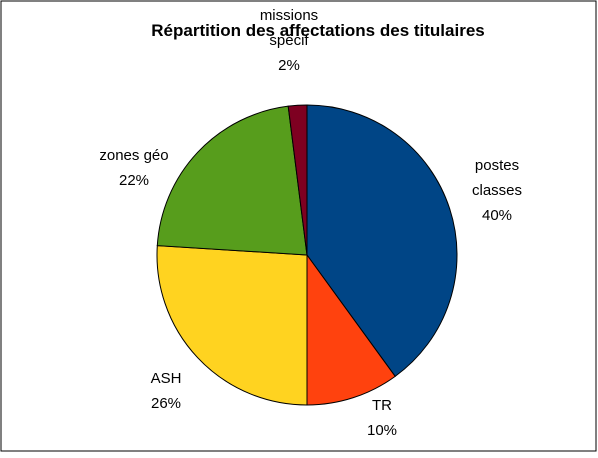 Image resolution: width=598 pixels, height=458 pixels. I want to click on slice-label: missions spécif, so click(289, 28).